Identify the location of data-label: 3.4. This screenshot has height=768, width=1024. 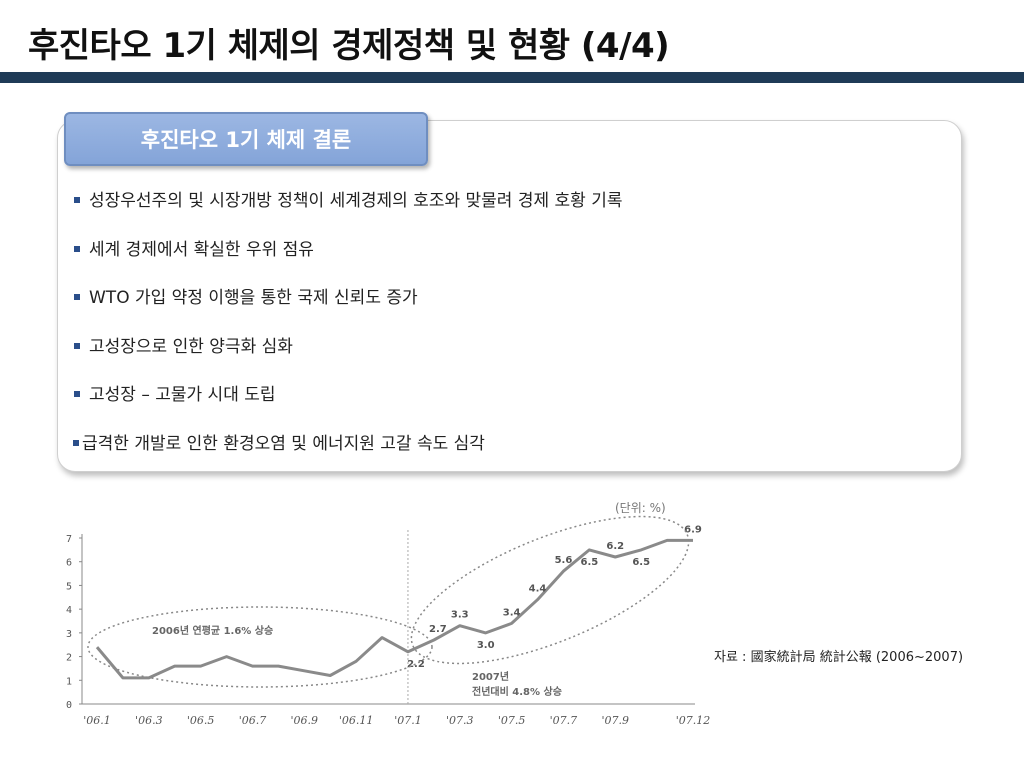
(512, 612).